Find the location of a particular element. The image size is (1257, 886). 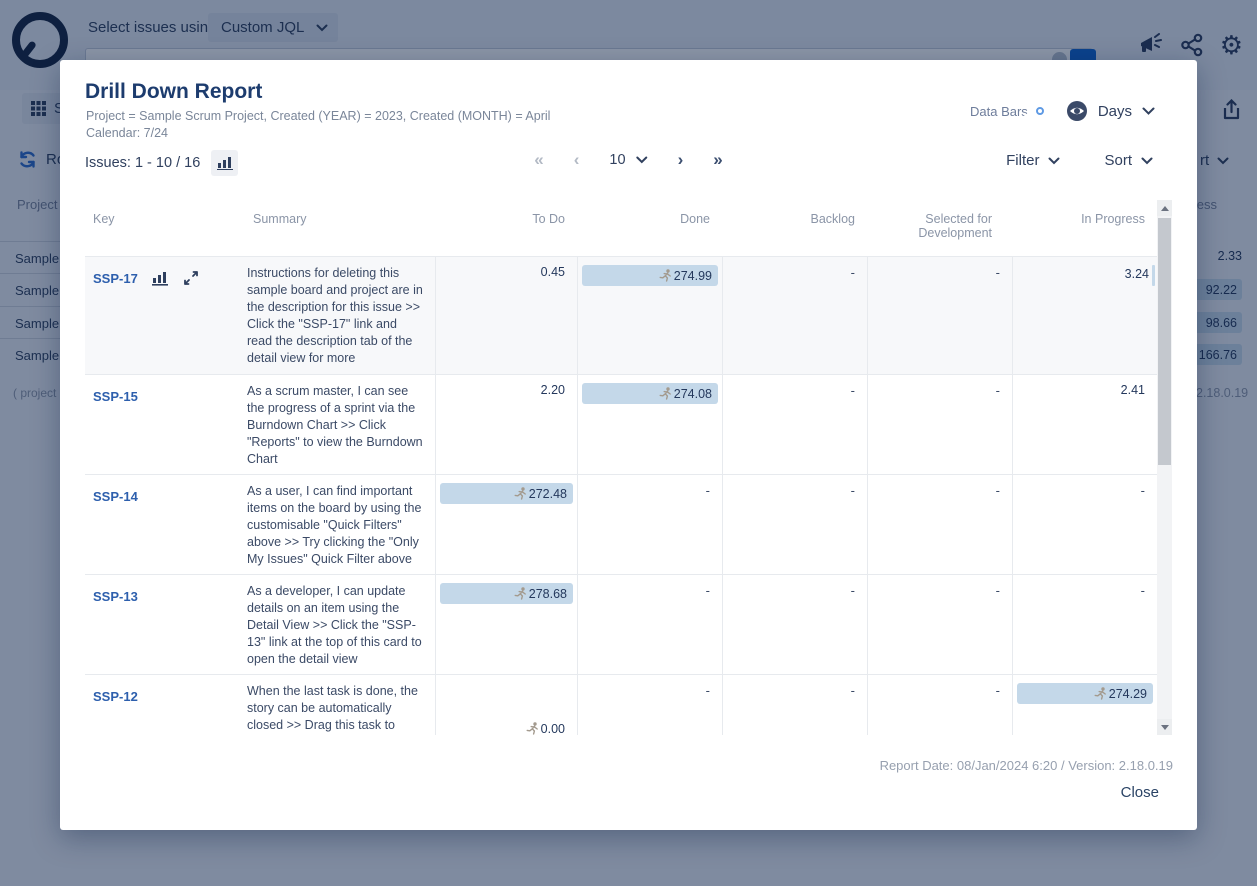

todo-value: 272.48 is located at coordinates (547, 493).